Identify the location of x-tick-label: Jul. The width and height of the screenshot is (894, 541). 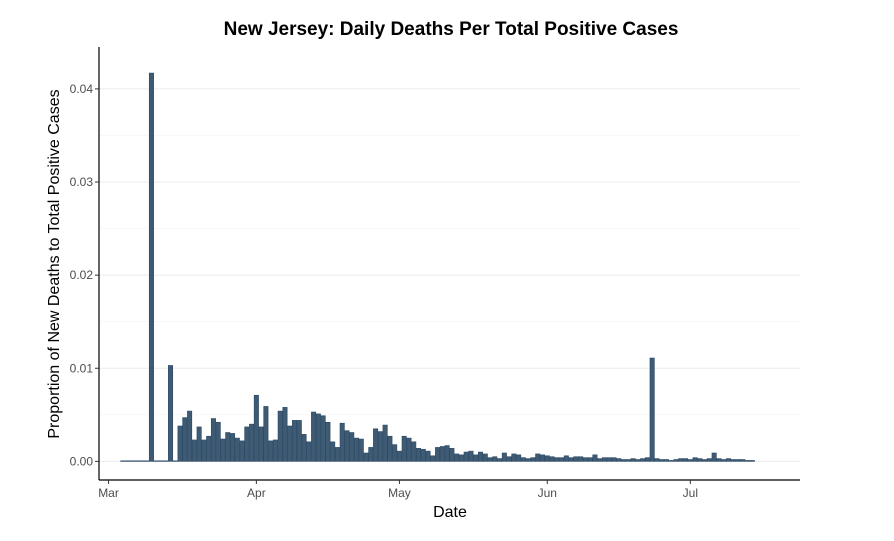
(690, 493).